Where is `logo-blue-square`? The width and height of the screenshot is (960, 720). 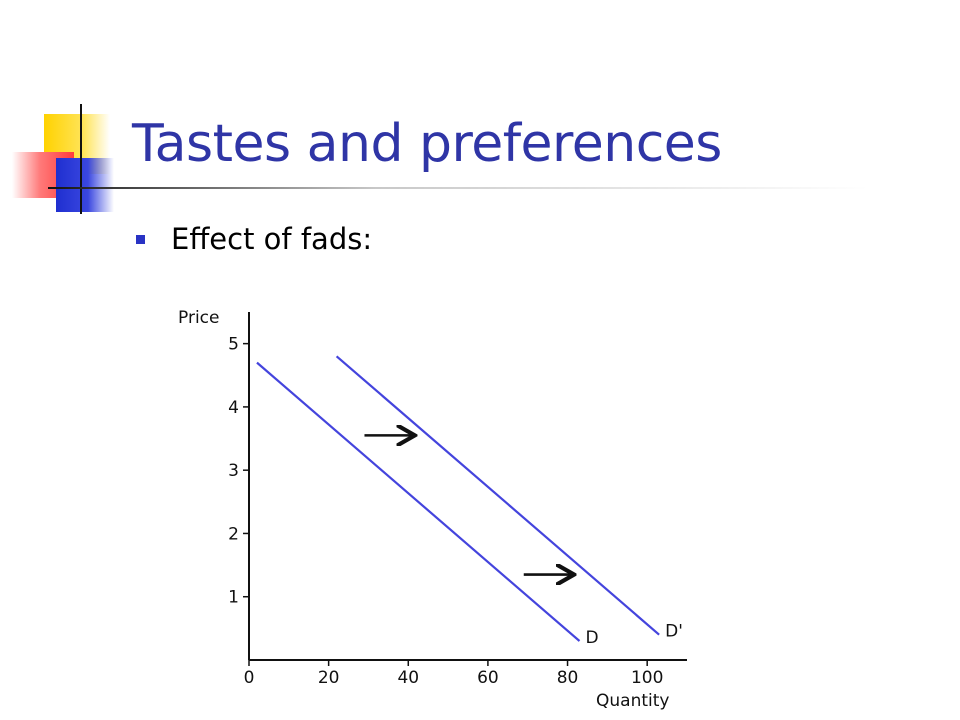 logo-blue-square is located at coordinates (85, 185).